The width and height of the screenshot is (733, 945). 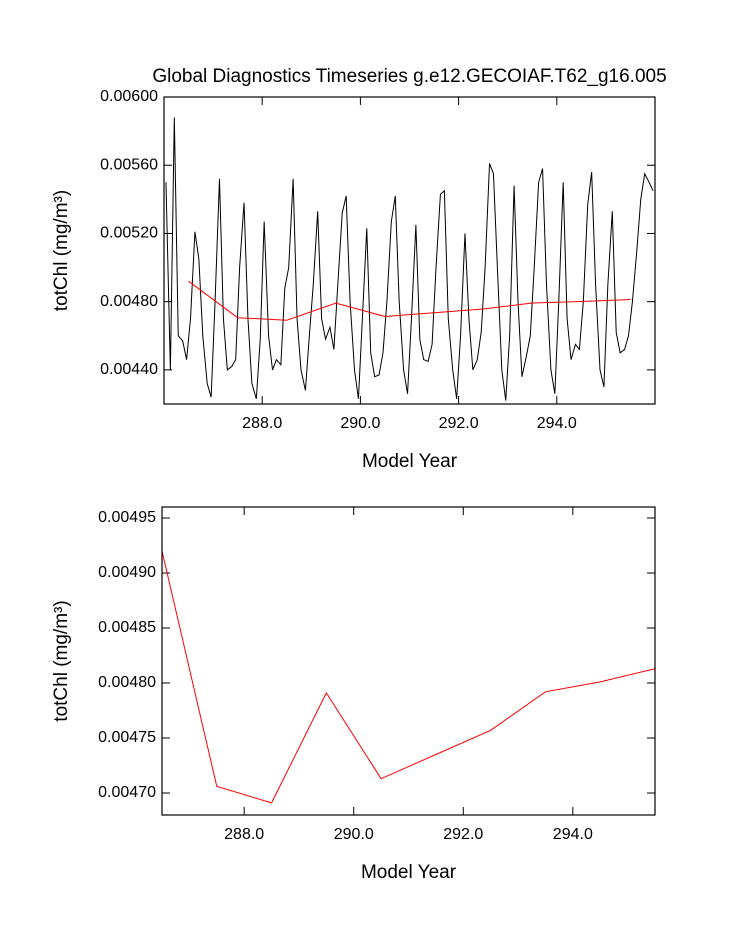 I want to click on data-line, so click(x=409, y=300).